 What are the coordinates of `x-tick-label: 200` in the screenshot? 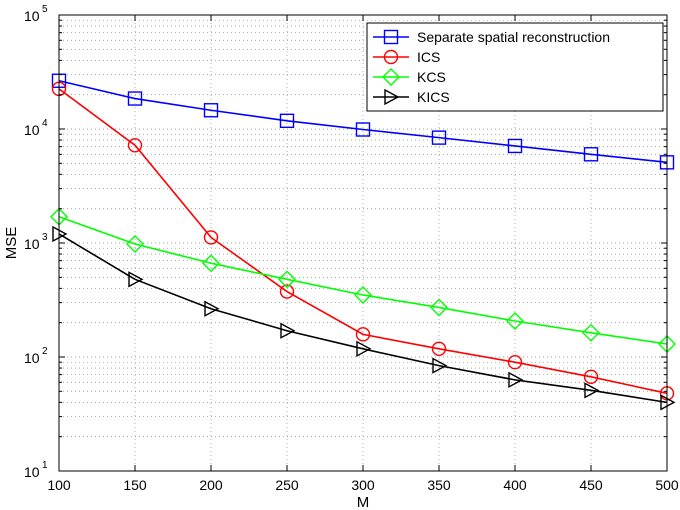 It's located at (211, 485).